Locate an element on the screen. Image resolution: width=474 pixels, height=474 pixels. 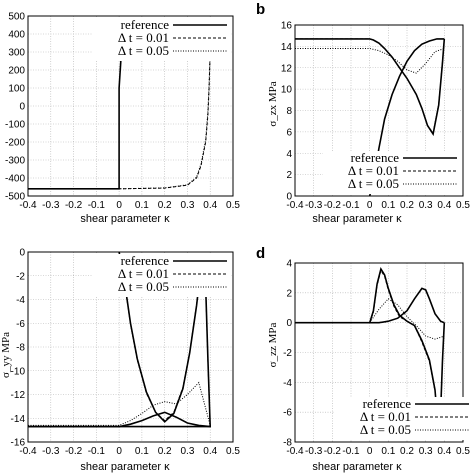
xlabel-d: shear parameter κ is located at coordinates (357, 467).